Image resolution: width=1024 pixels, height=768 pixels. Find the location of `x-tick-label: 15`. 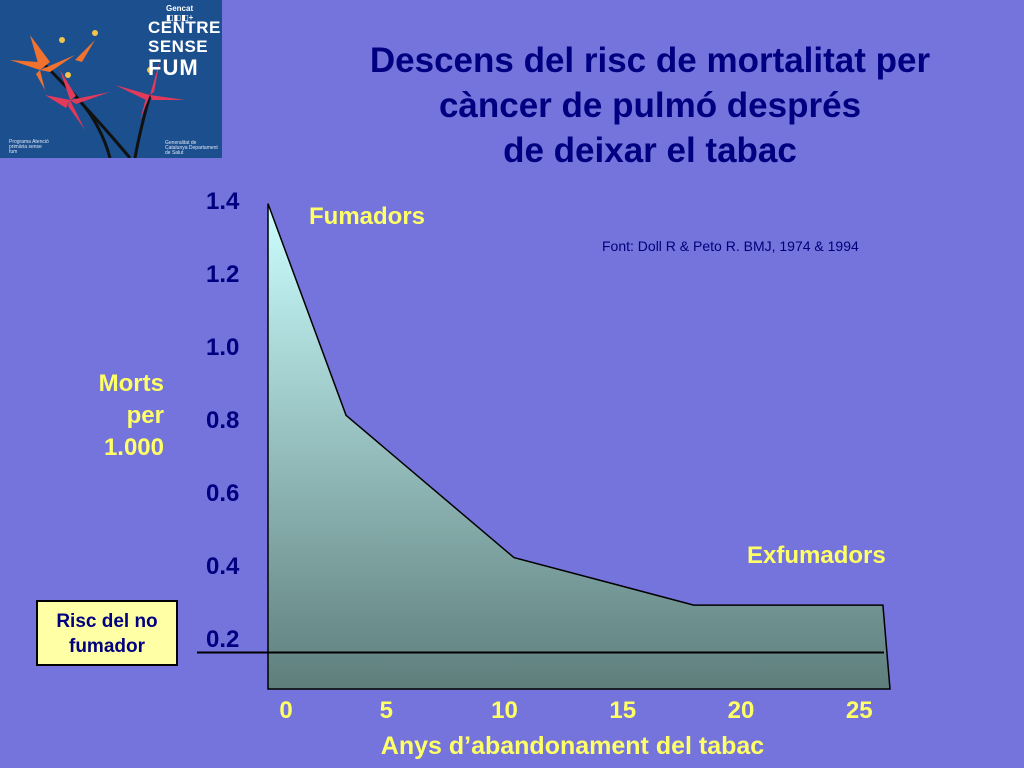

x-tick-label: 15 is located at coordinates (622, 710).